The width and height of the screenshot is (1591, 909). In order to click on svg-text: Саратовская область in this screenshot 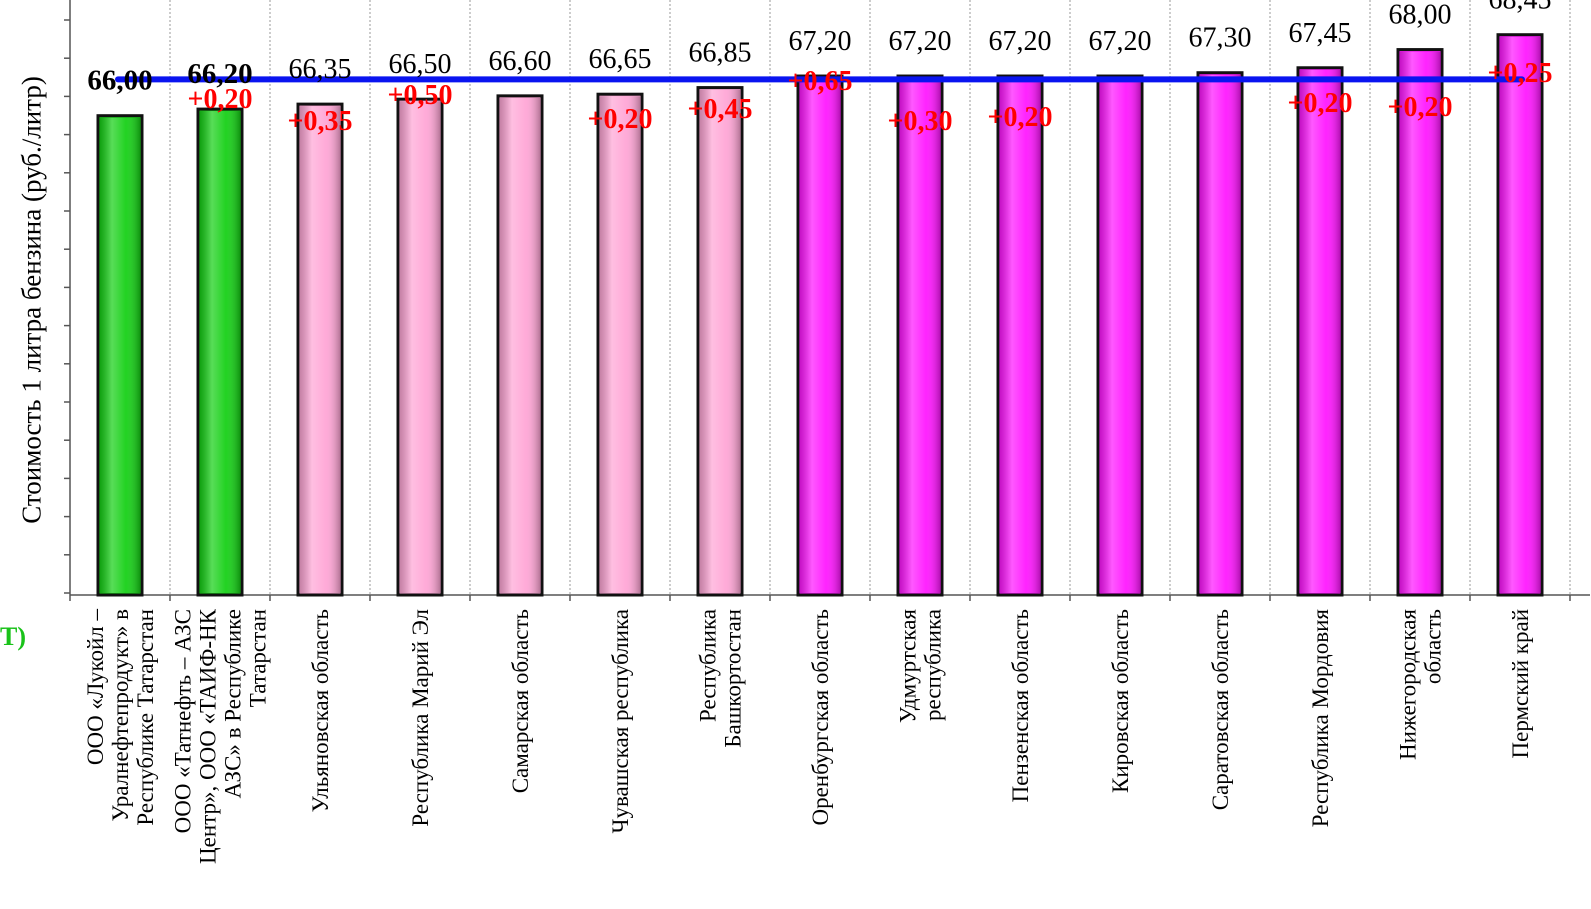, I will do `click(1220, 709)`.